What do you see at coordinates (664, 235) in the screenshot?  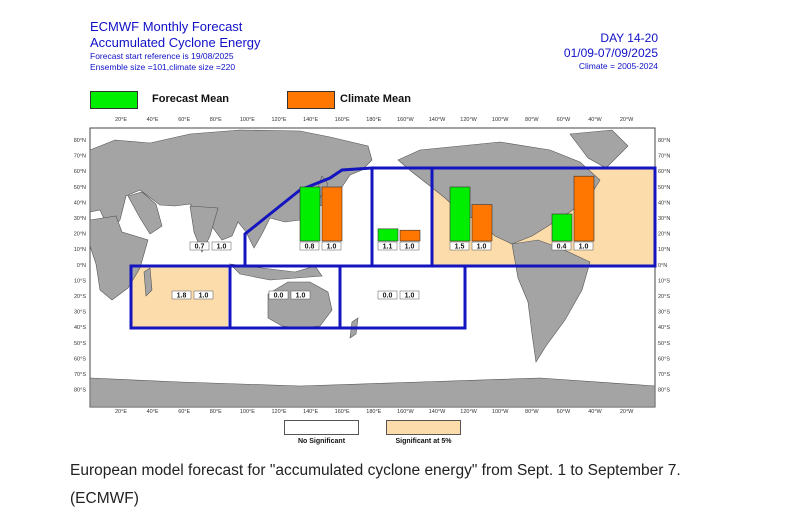 I see `lat-label-right: 20°N` at bounding box center [664, 235].